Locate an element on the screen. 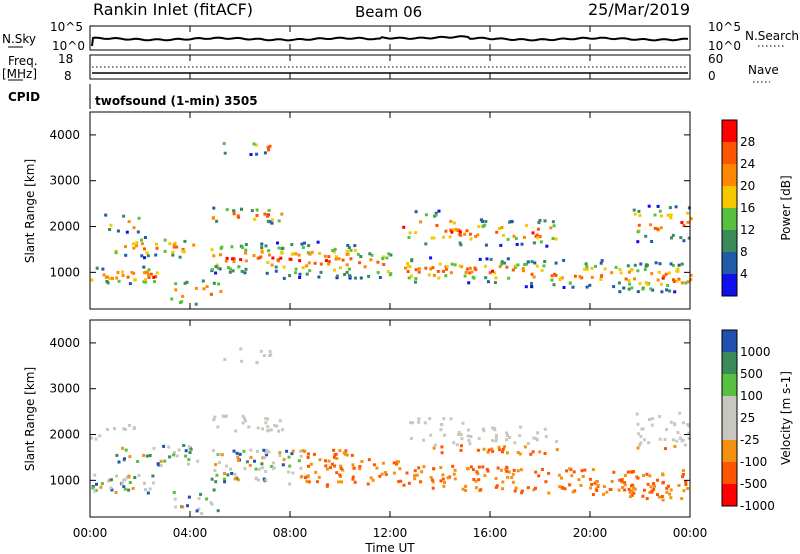 This screenshot has height=554, width=800. nave-tick-top: 60 is located at coordinates (715, 59).